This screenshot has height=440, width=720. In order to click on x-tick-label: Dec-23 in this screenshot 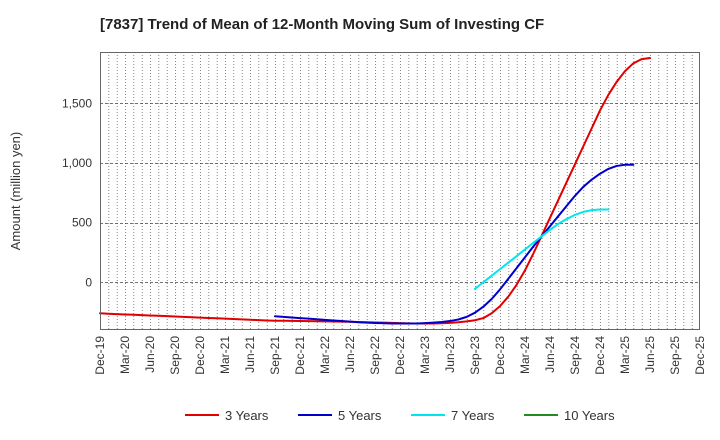, I will do `click(500, 355)`.